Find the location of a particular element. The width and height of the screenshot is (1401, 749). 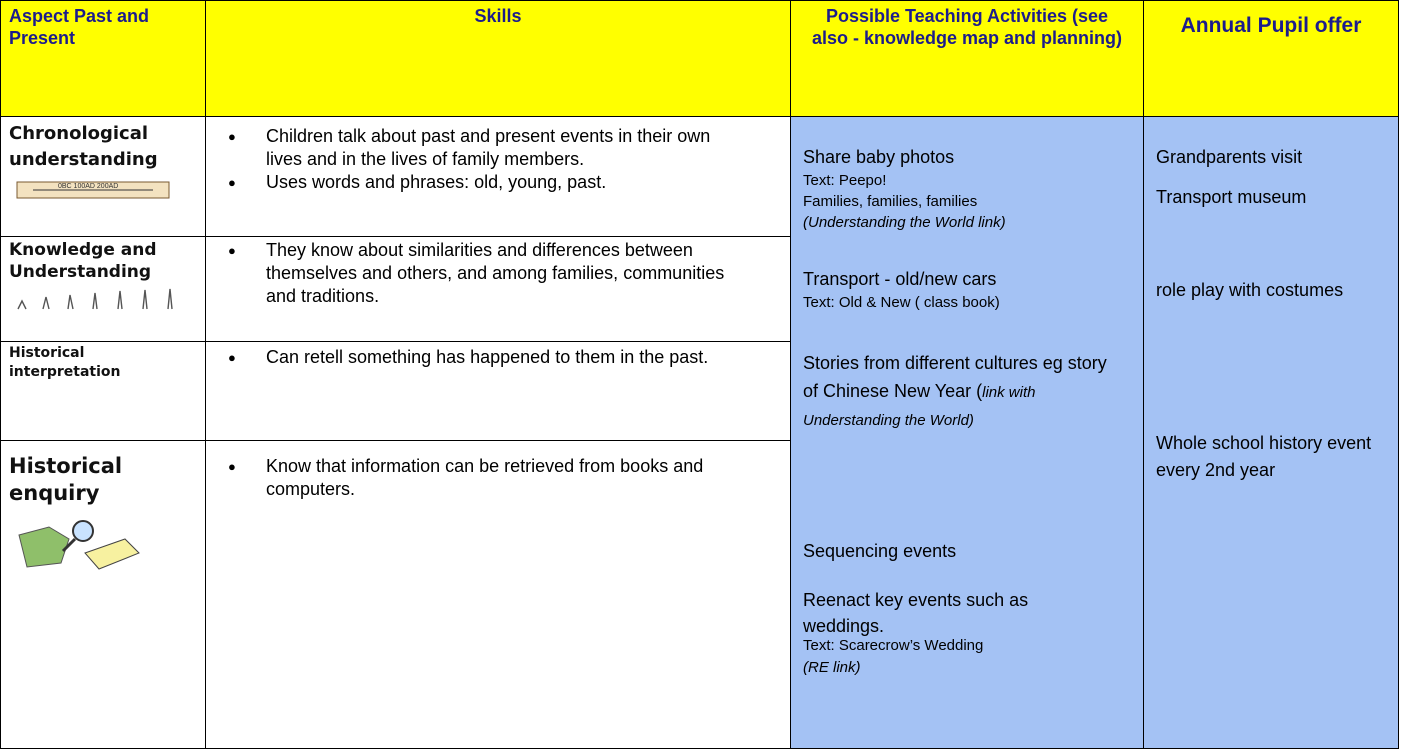

activity-title: Share baby photos is located at coordinates (879, 157).